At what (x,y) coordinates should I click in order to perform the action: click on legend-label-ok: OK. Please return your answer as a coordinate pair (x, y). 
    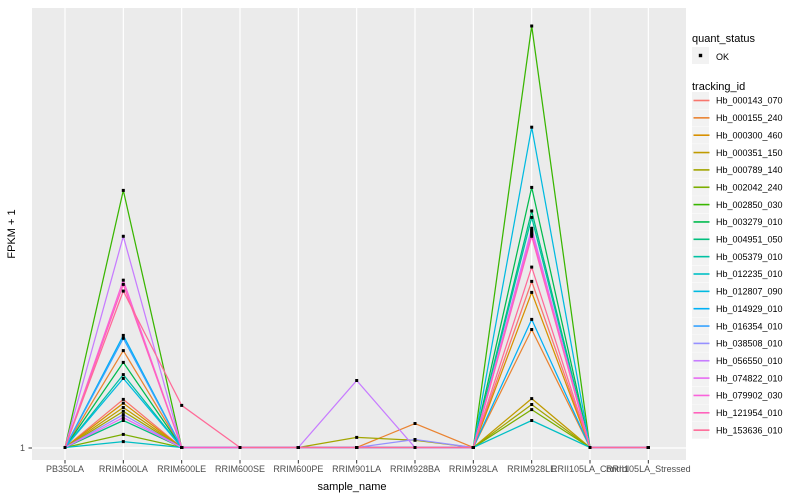
    Looking at the image, I should click on (722, 57).